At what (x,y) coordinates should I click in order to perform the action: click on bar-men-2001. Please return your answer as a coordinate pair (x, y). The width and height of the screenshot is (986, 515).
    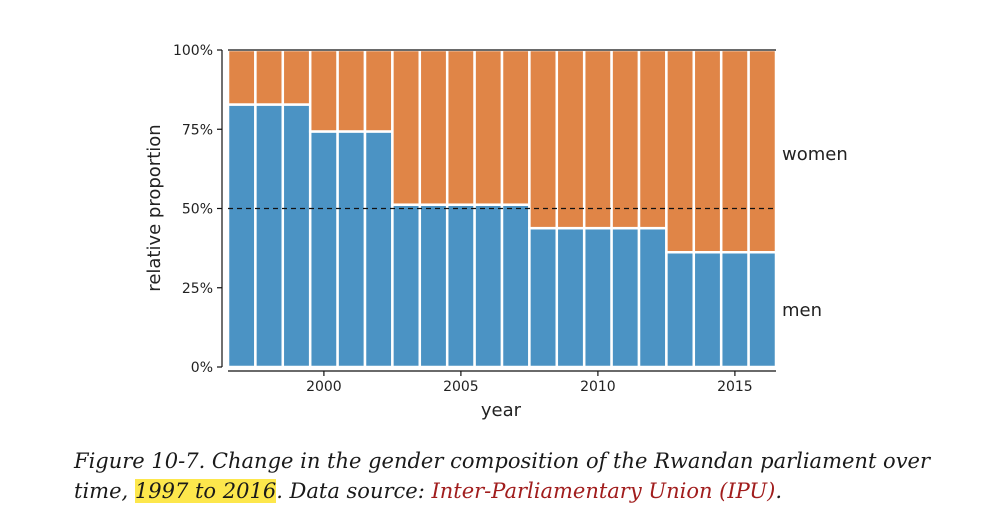
    Looking at the image, I should click on (351, 249).